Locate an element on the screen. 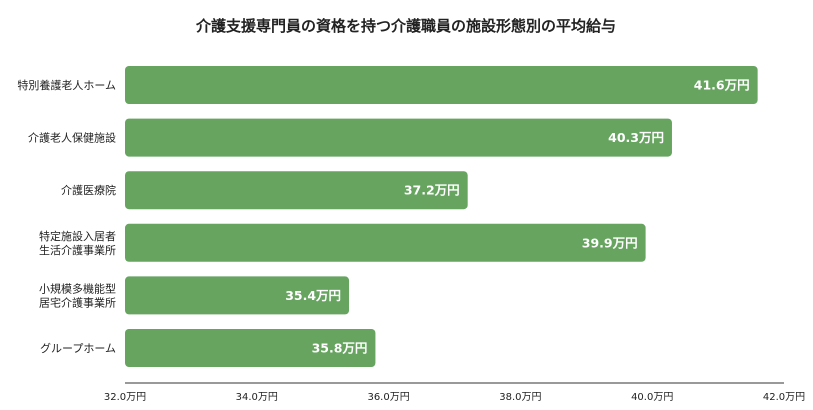 Image resolution: width=813 pixels, height=410 pixels. x-tick-label: 32.0万円 is located at coordinates (125, 397).